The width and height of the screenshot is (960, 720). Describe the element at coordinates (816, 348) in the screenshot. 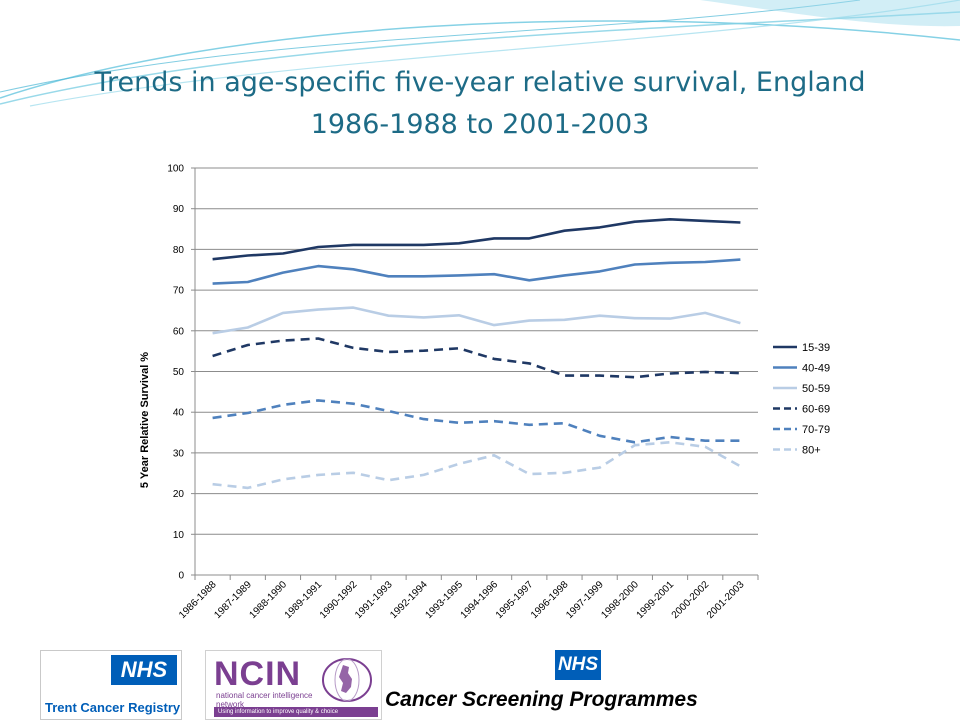

I see `legend-label: 15-39` at that location.